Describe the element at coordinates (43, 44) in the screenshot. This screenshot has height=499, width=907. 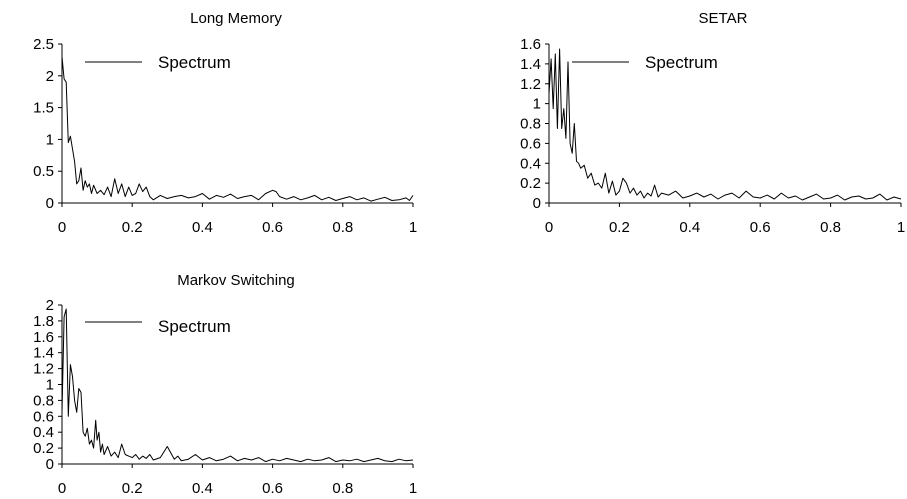
I see `y-tick-label: 2.5` at that location.